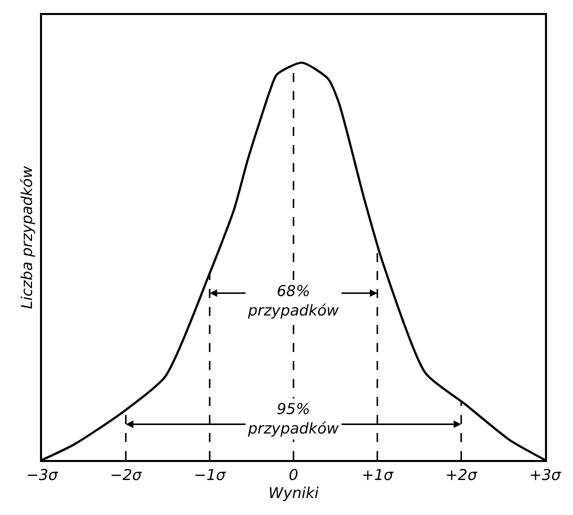 The image size is (573, 515). What do you see at coordinates (378, 475) in the screenshot?
I see `x-tick-label: +1σ` at bounding box center [378, 475].